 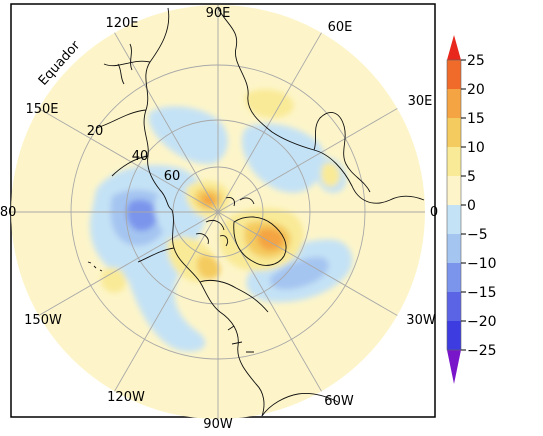 I want to click on colorbar-label-15: 15, so click(x=476, y=119).